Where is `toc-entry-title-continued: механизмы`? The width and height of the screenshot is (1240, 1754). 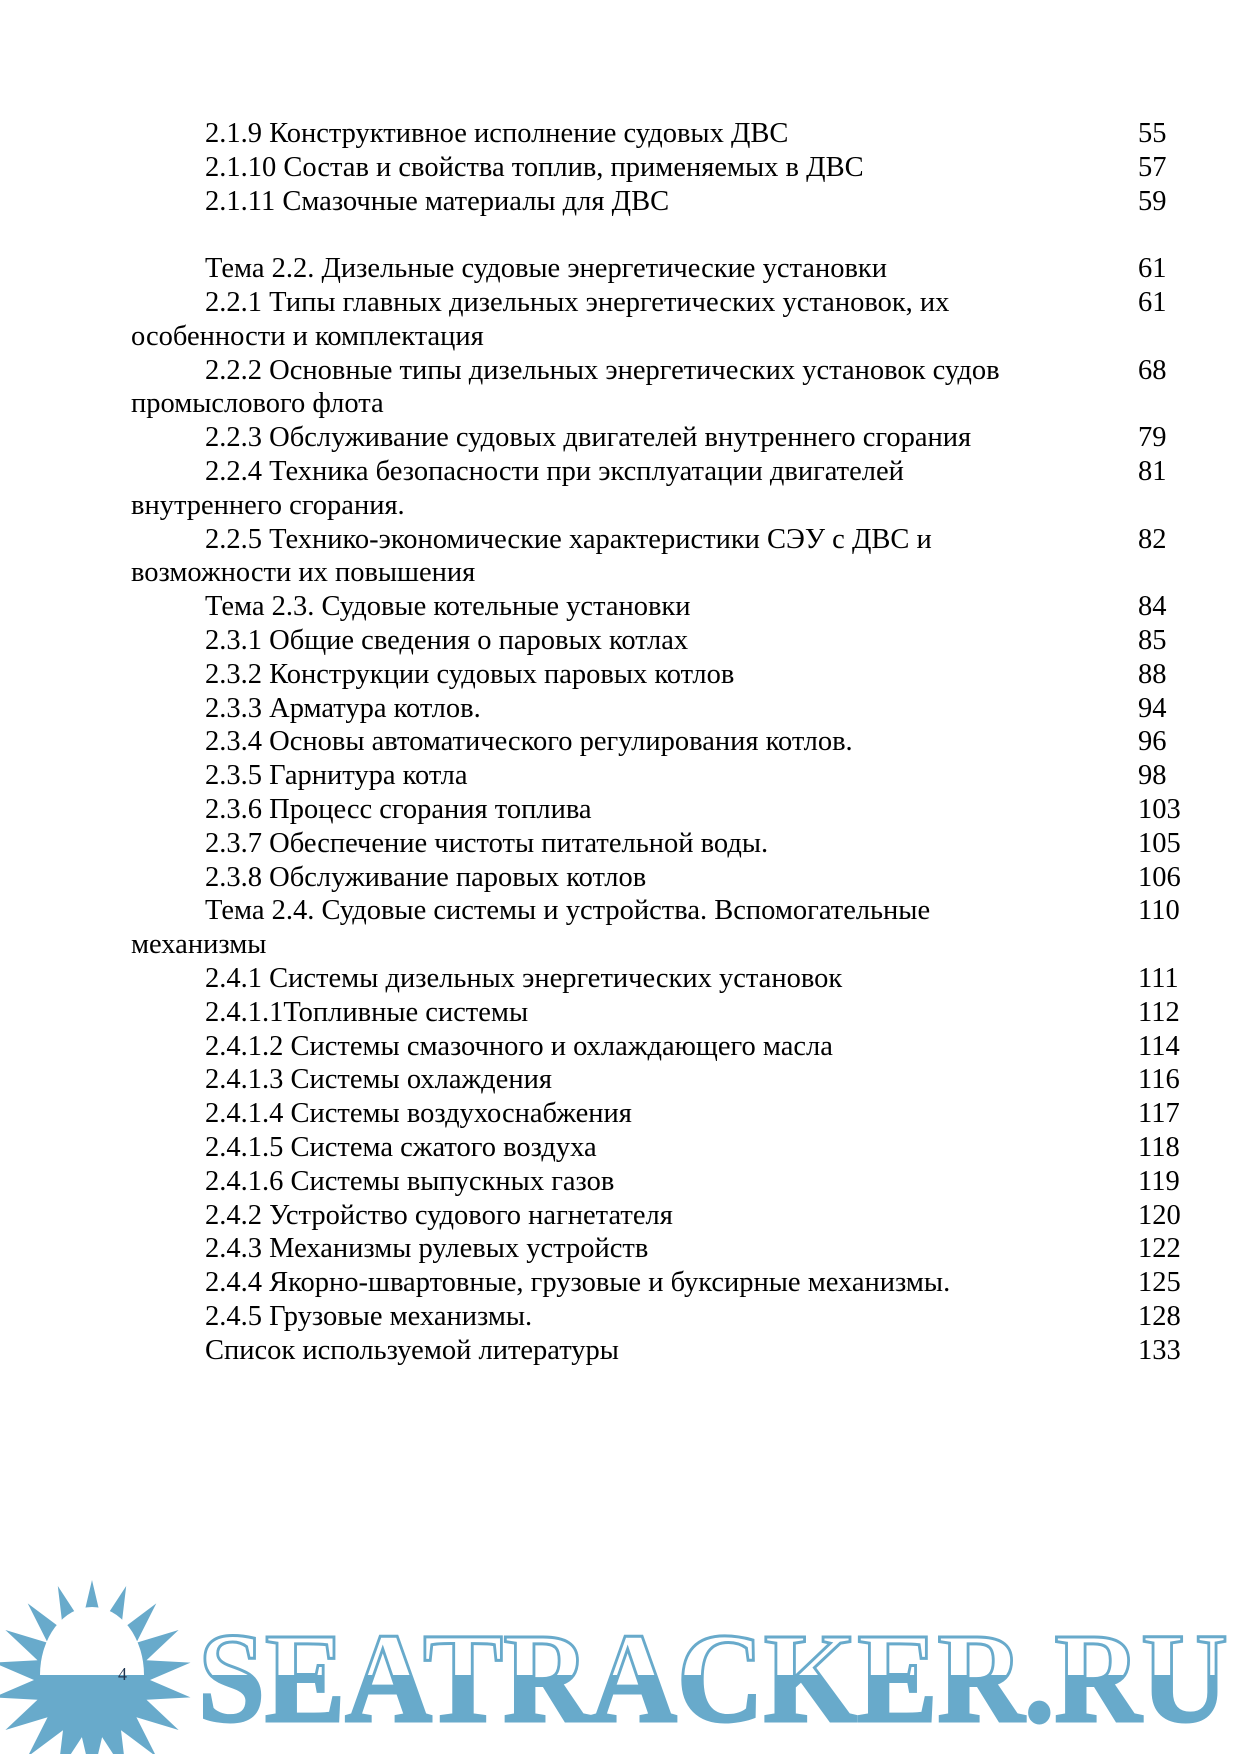 toc-entry-title-continued: механизмы is located at coordinates (199, 945).